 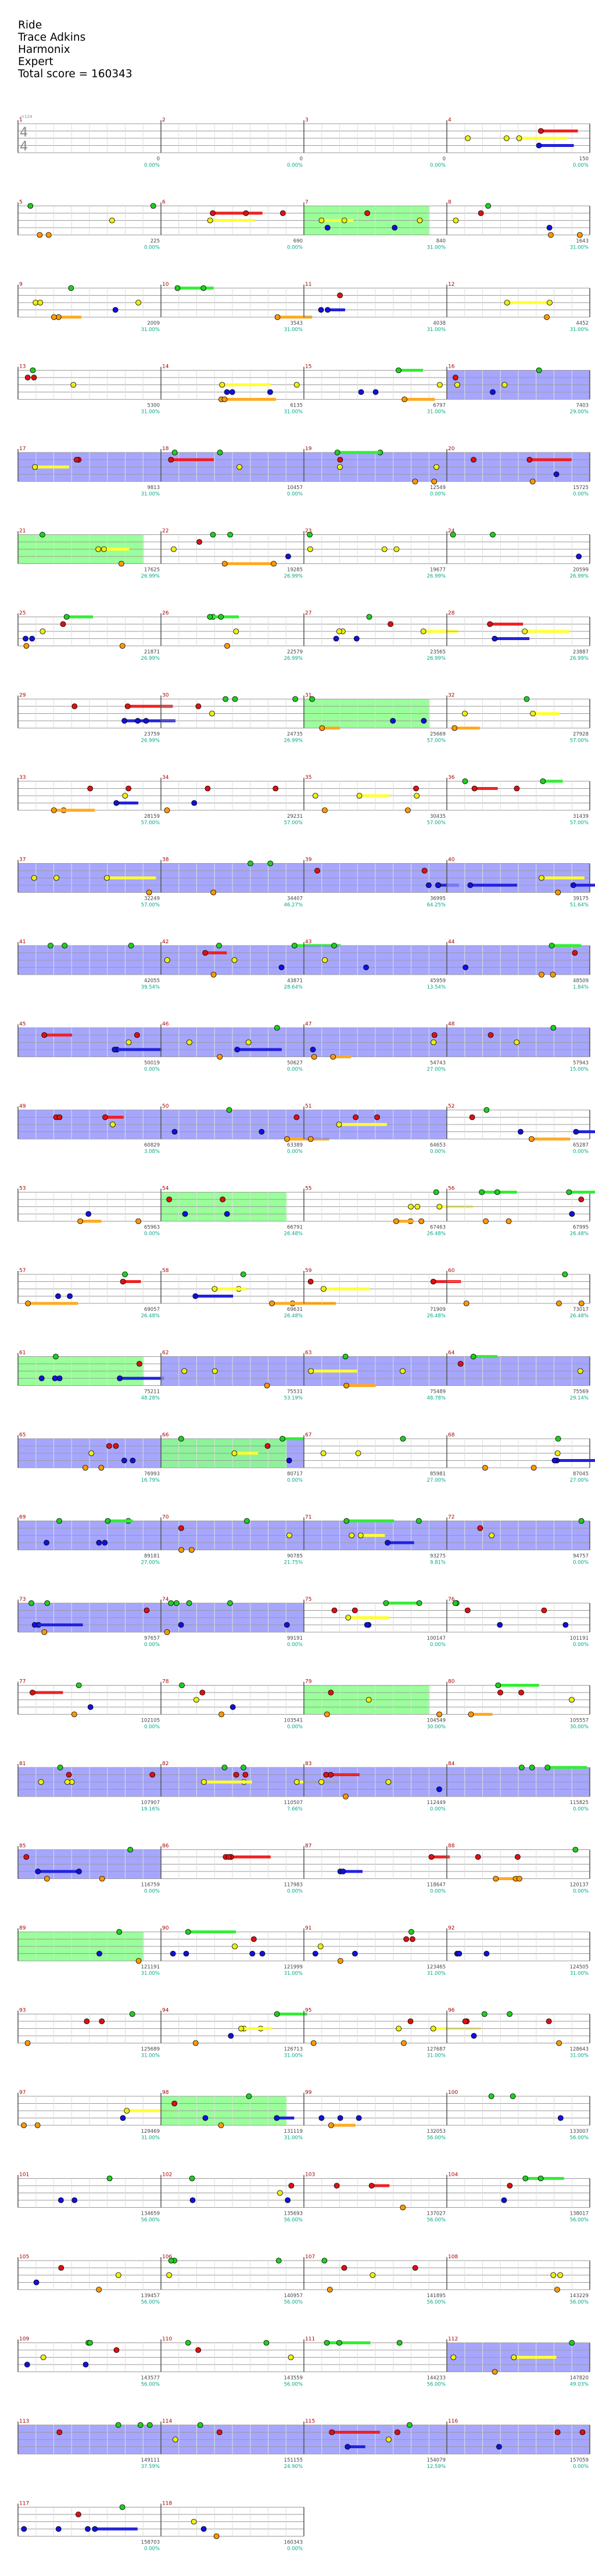 I want to click on measure-number: 104, so click(x=453, y=2175).